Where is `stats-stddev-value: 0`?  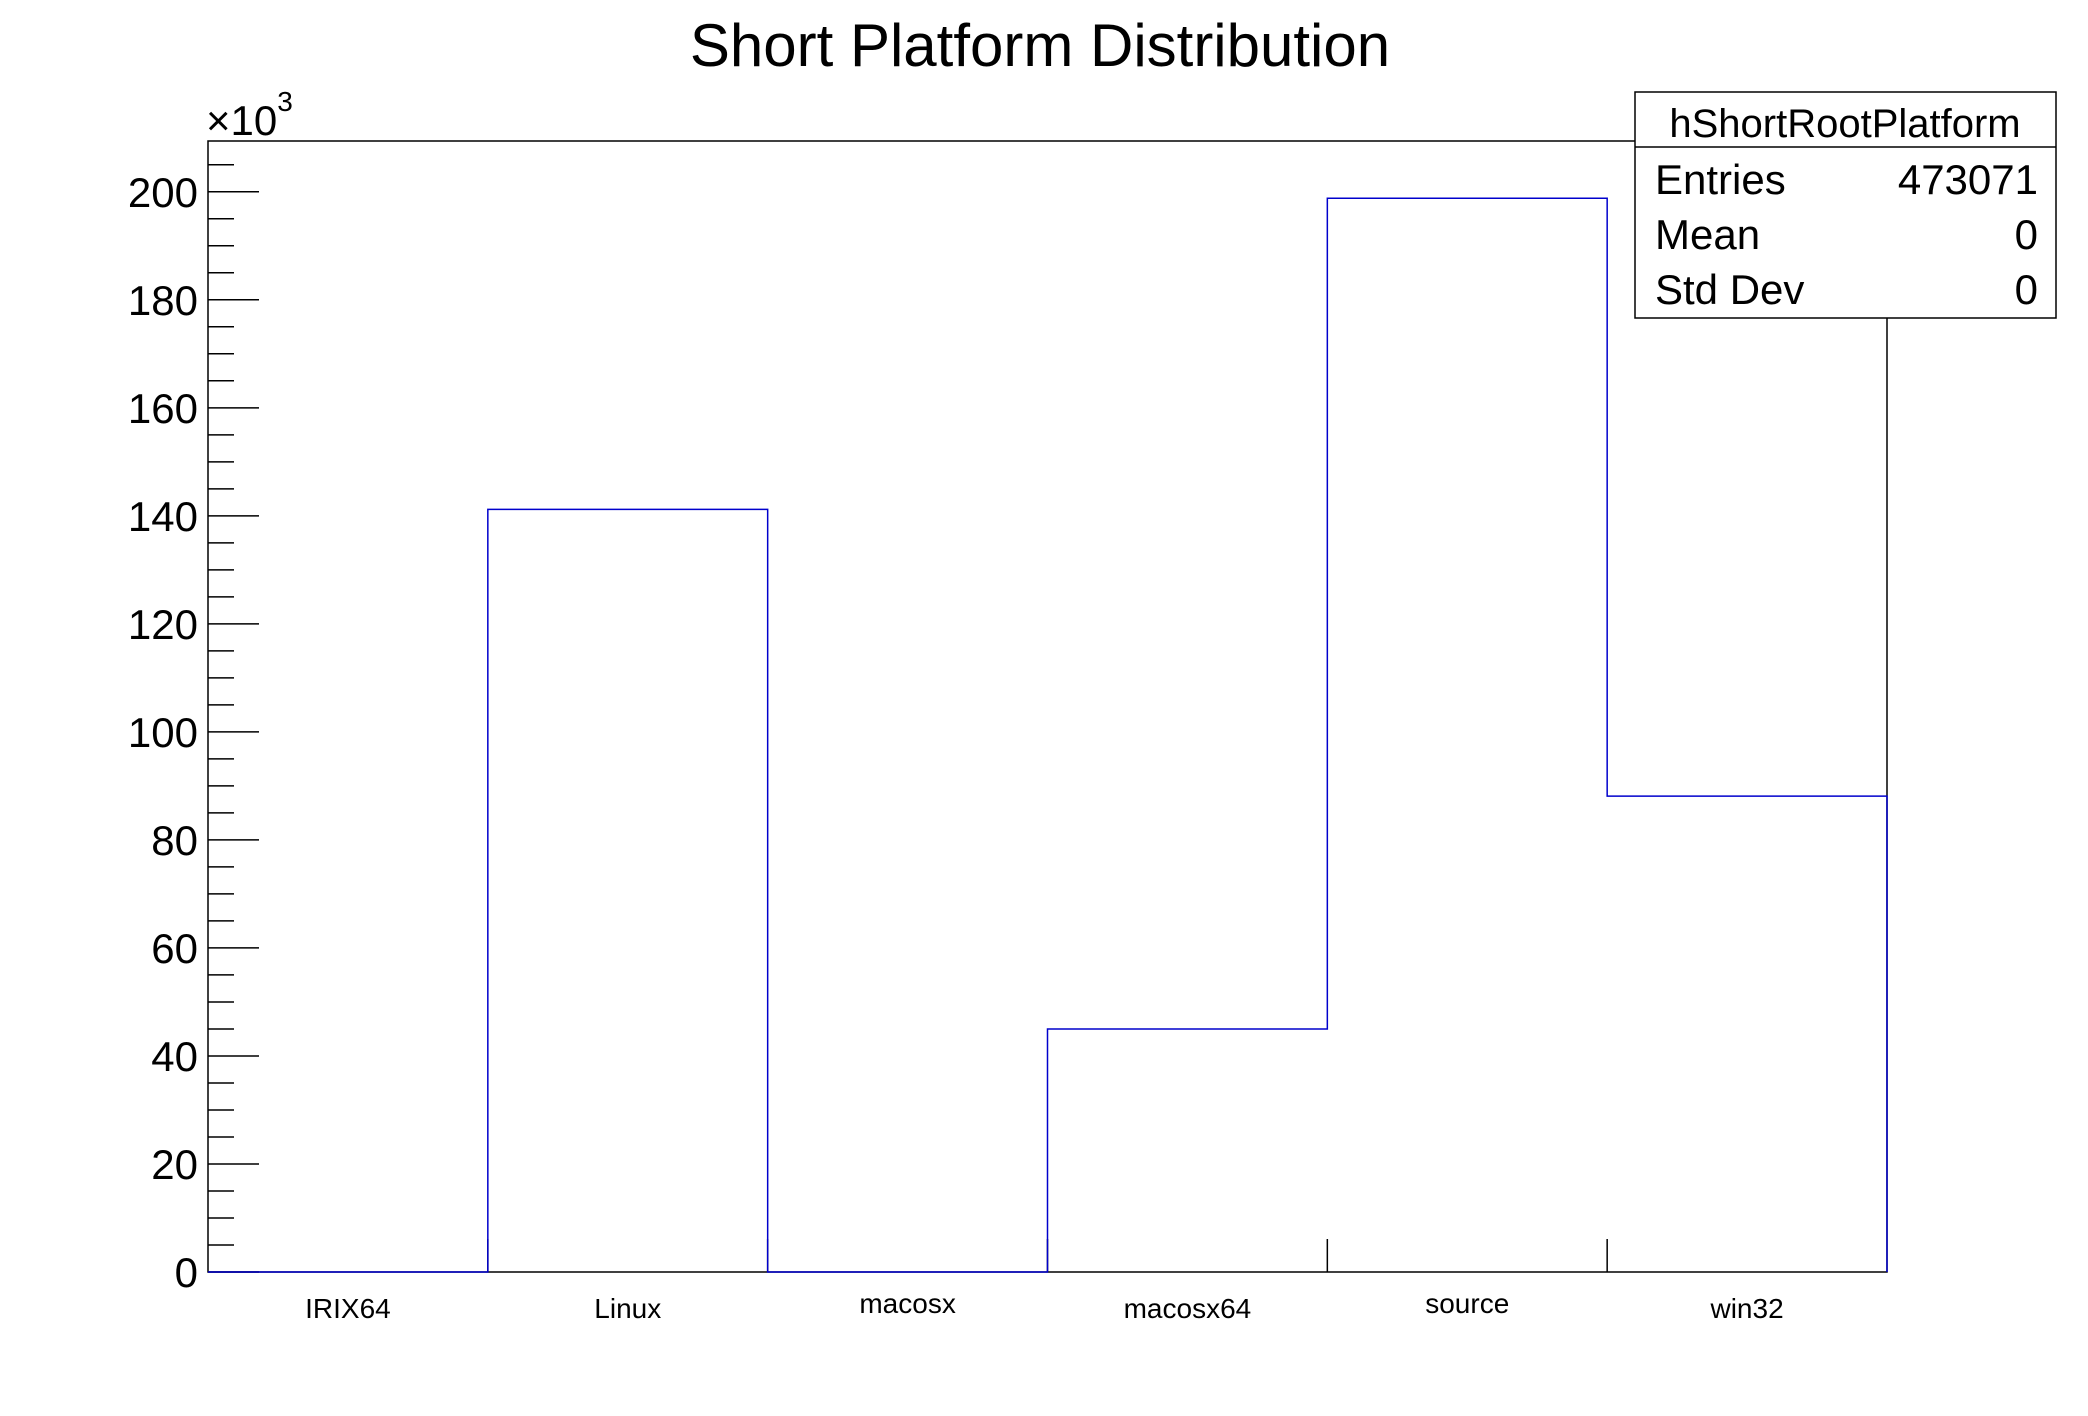 stats-stddev-value: 0 is located at coordinates (2026, 289).